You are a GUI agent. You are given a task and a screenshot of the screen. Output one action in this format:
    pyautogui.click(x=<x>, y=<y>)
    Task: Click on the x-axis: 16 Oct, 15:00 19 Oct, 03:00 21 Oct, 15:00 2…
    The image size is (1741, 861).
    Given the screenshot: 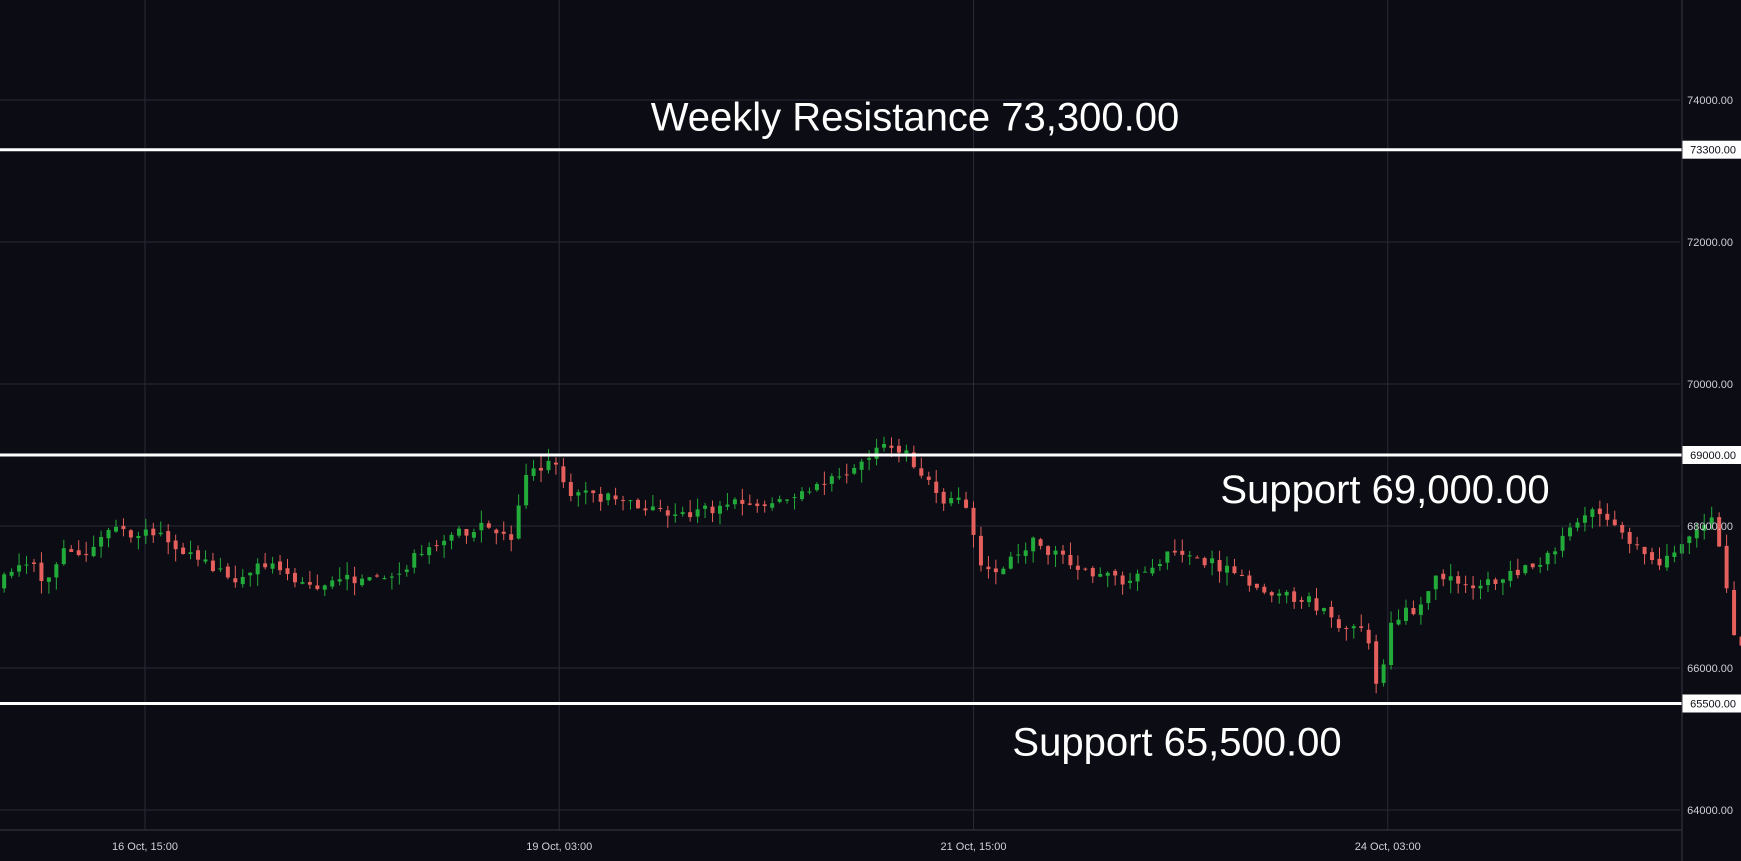 What is the action you would take?
    pyautogui.click(x=870, y=841)
    